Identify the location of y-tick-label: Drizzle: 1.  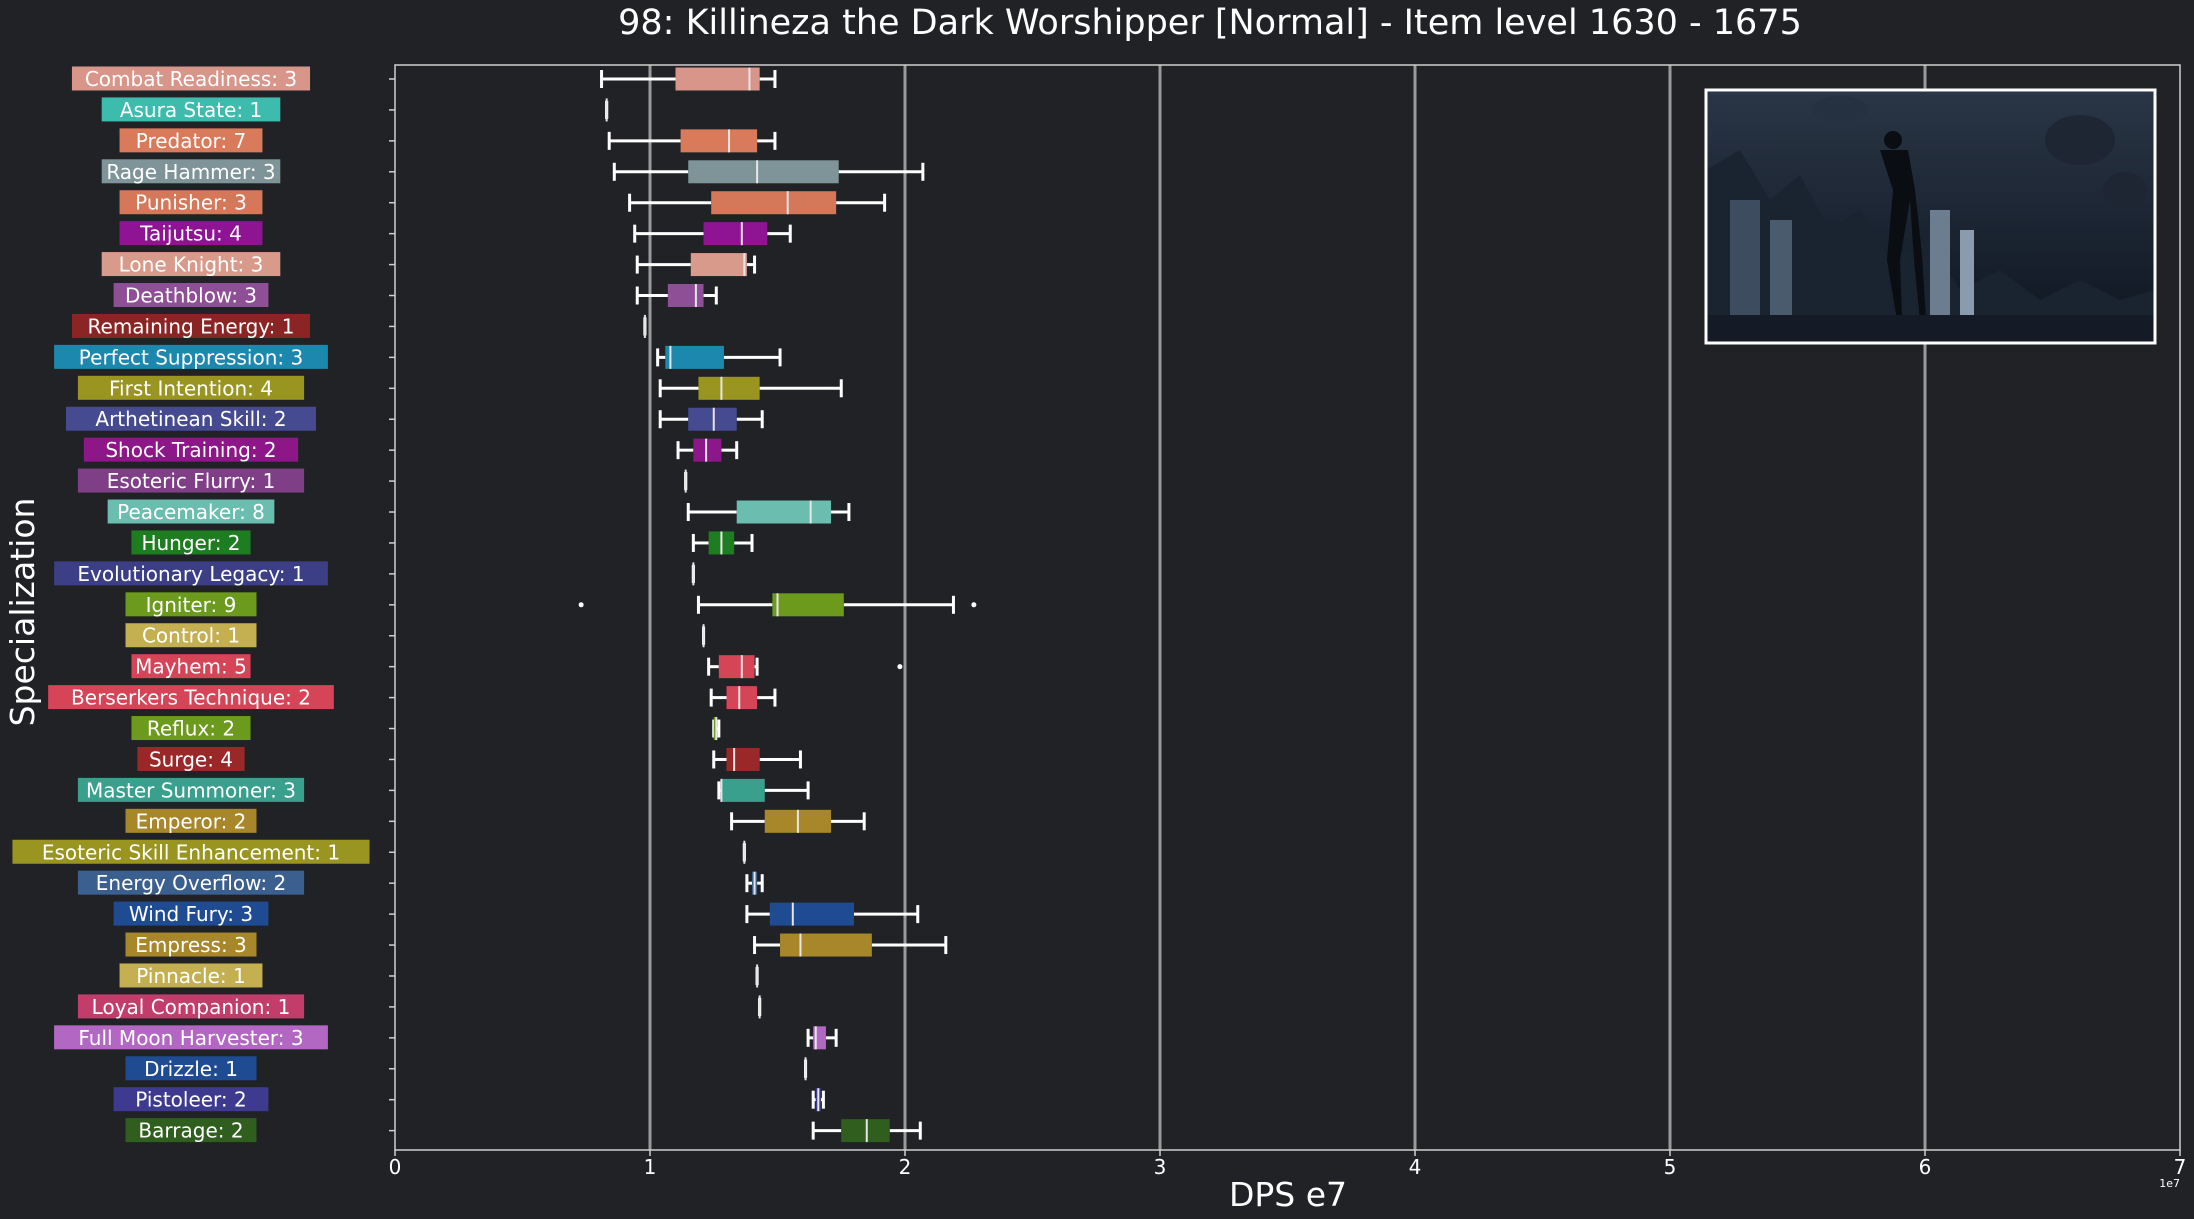
(191, 1069).